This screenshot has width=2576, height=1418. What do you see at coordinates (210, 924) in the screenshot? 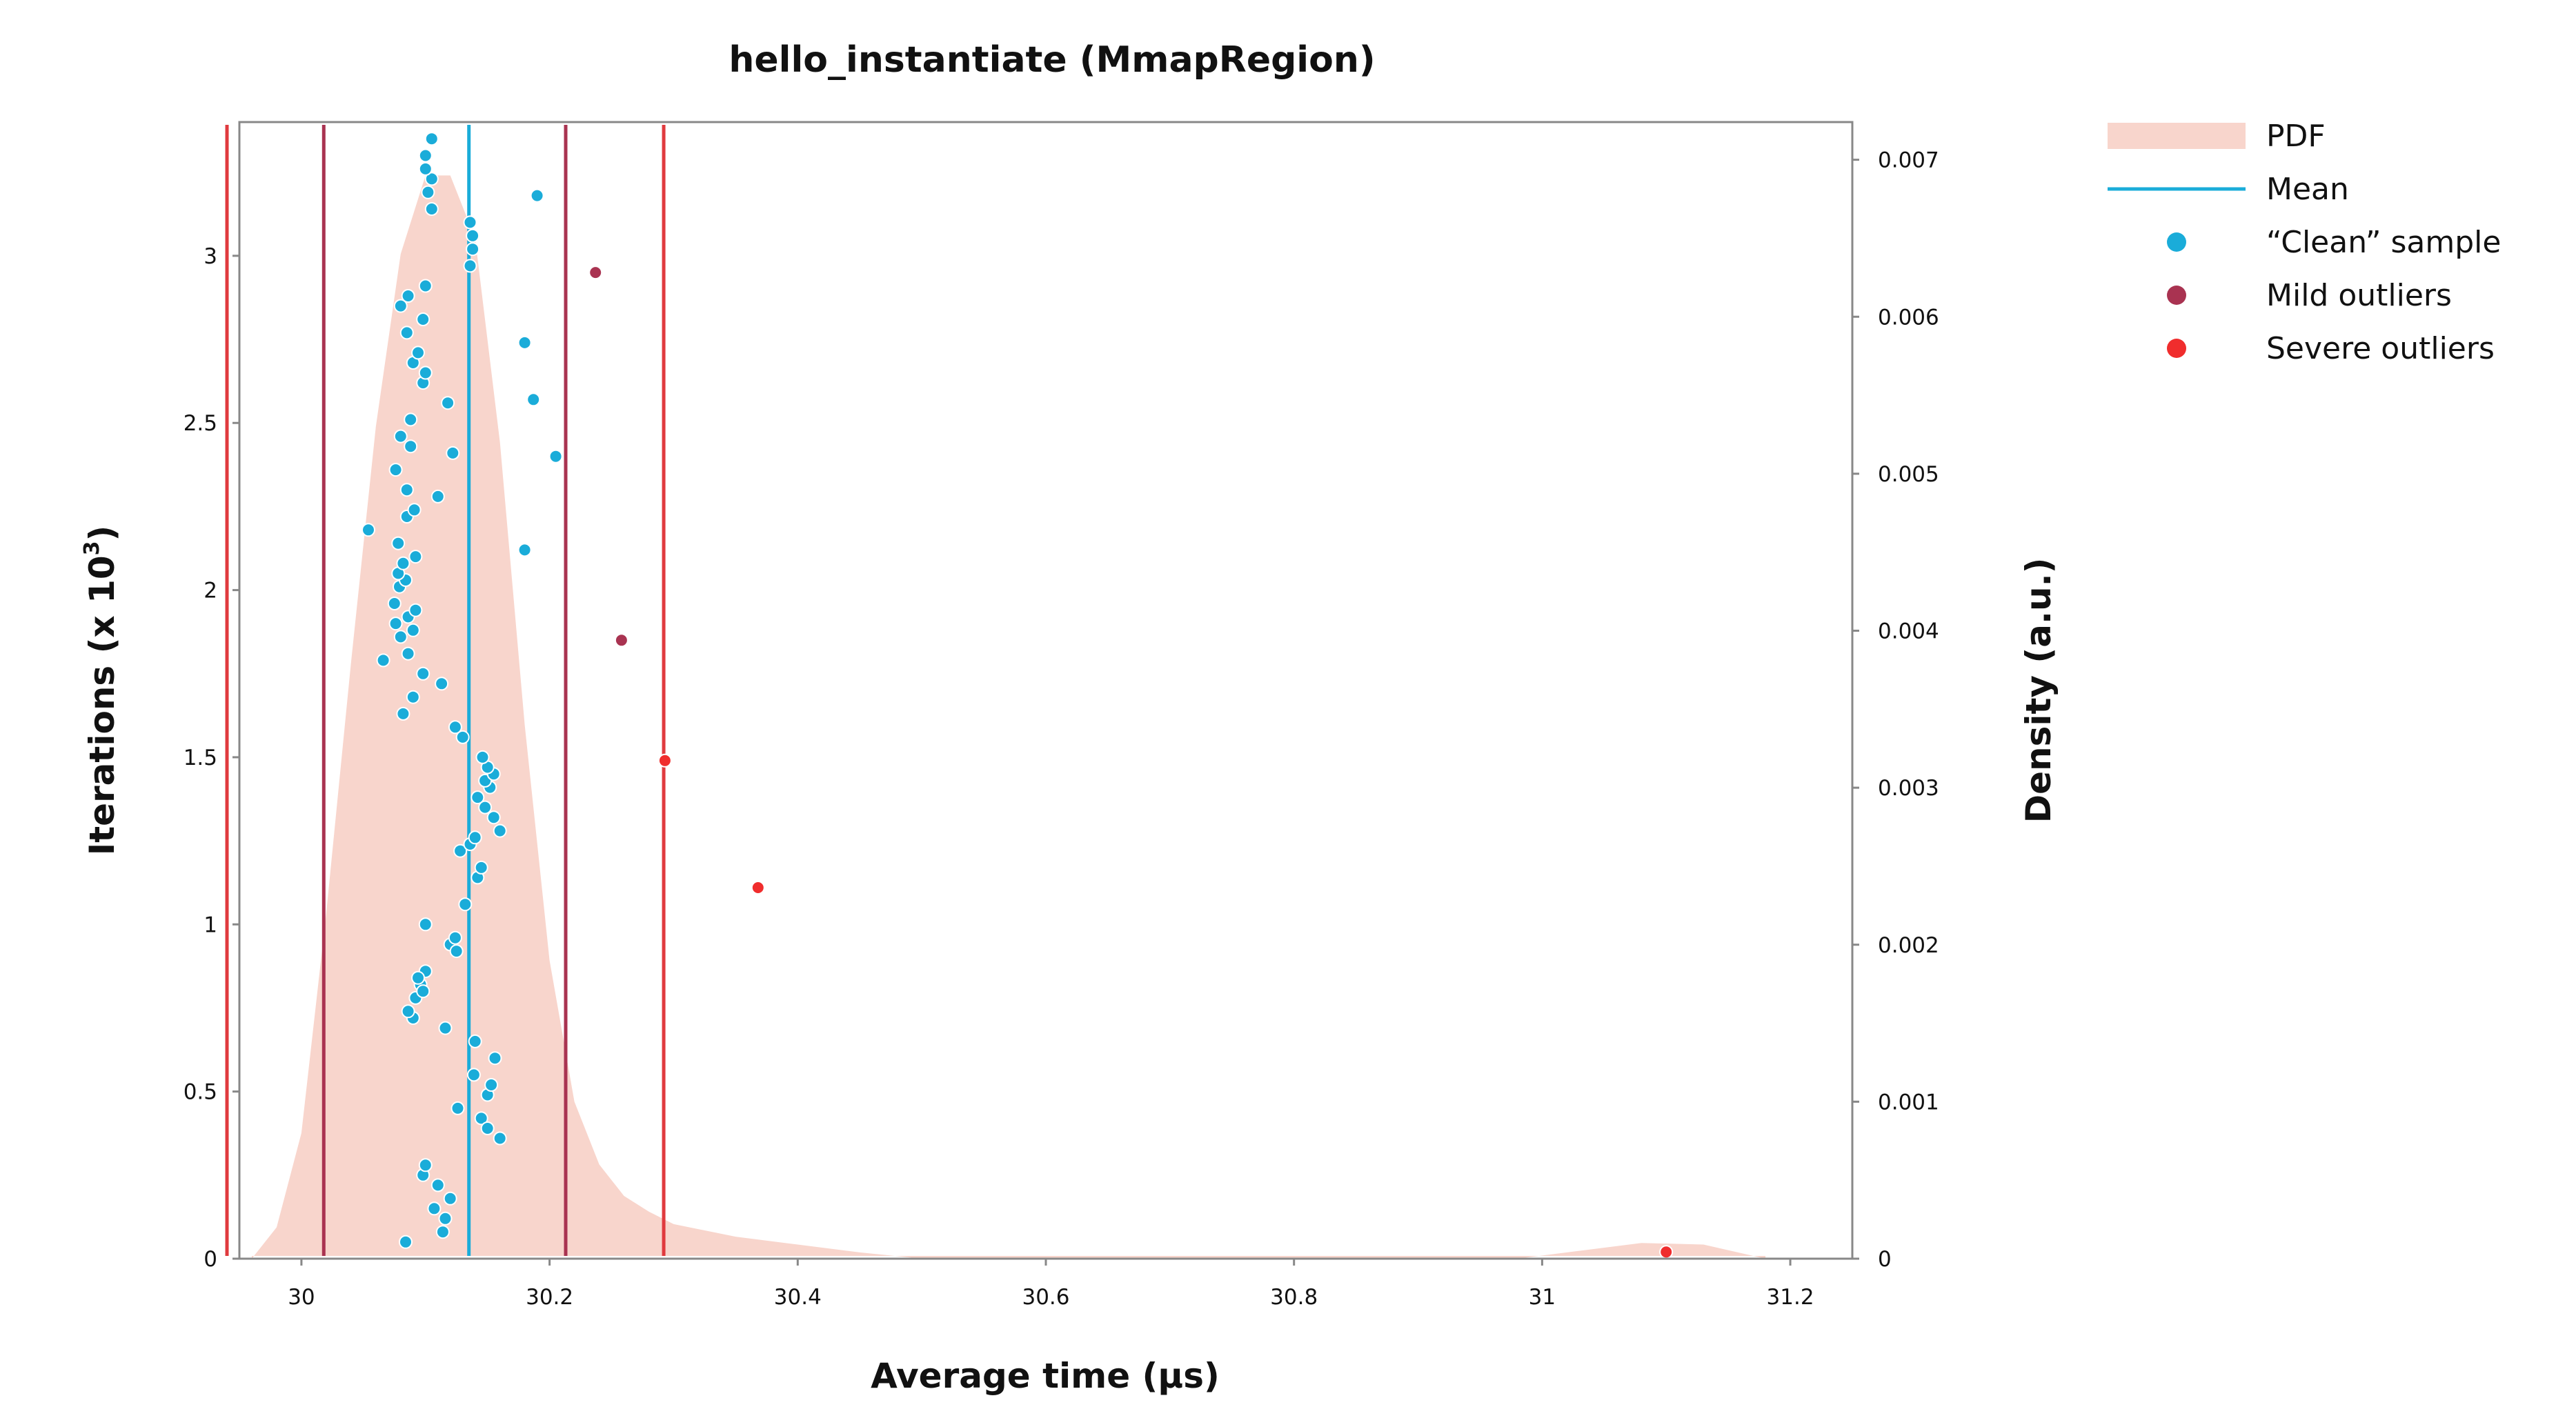
I see `y-tick-label: 1` at bounding box center [210, 924].